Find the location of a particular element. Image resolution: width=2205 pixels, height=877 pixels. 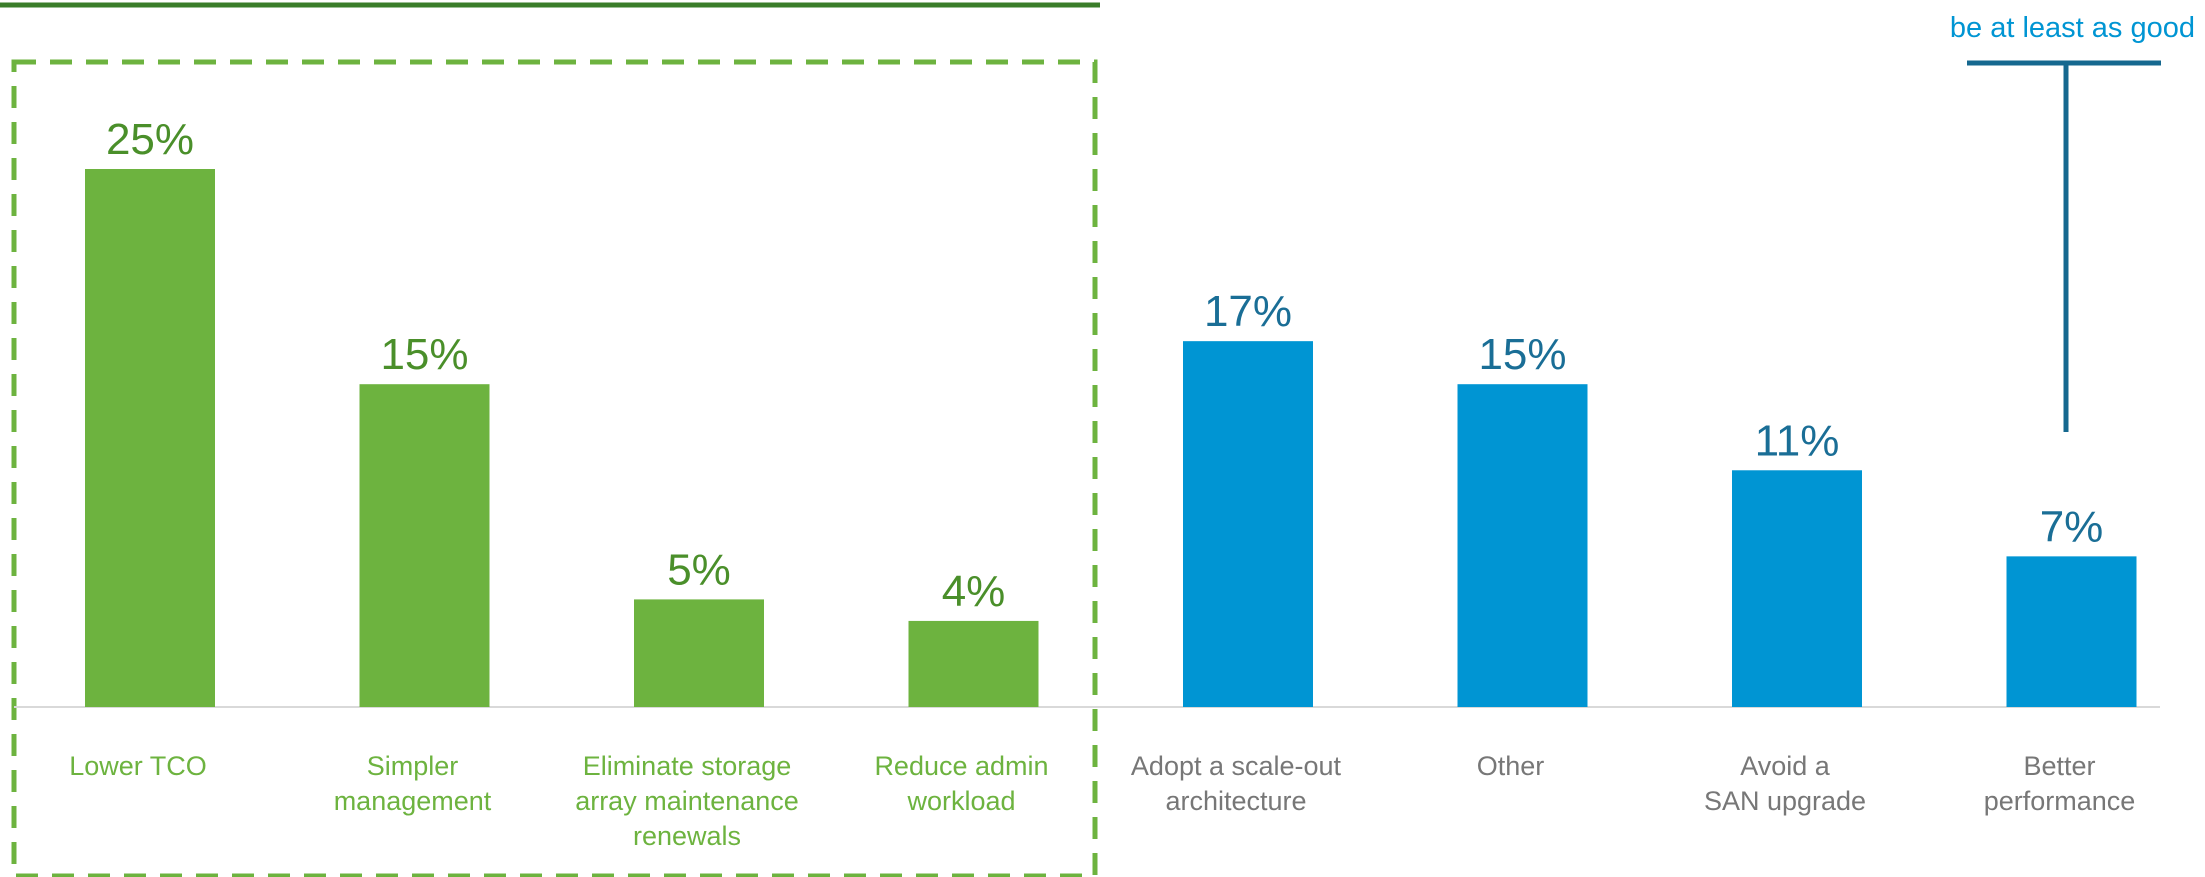

category-label: Lower TCO is located at coordinates (138, 766).